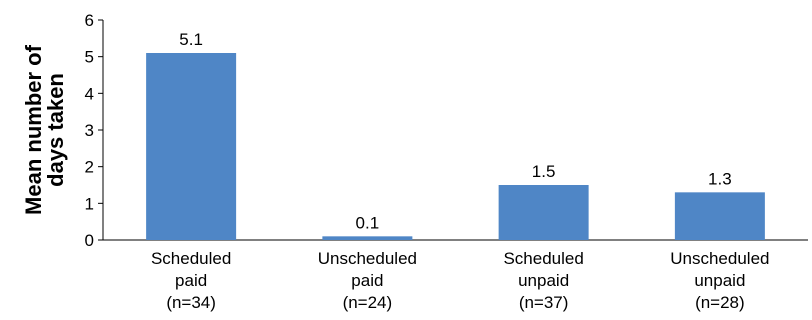 This screenshot has height=320, width=812. What do you see at coordinates (191, 39) in the screenshot?
I see `data-label: 5.1` at bounding box center [191, 39].